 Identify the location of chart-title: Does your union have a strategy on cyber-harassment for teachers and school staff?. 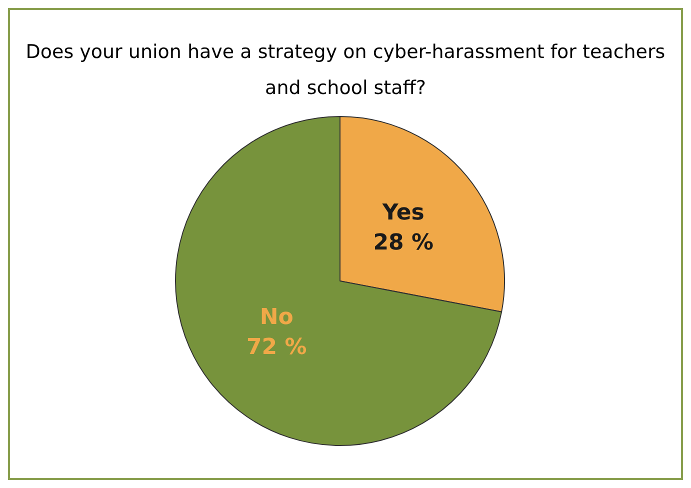
(345, 70).